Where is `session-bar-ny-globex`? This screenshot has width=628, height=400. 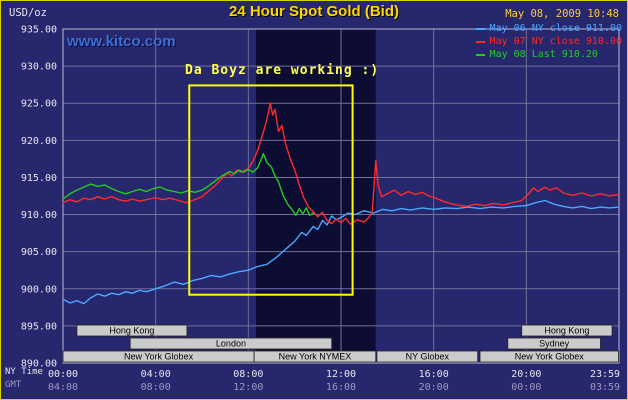 session-bar-ny-globex is located at coordinates (427, 356).